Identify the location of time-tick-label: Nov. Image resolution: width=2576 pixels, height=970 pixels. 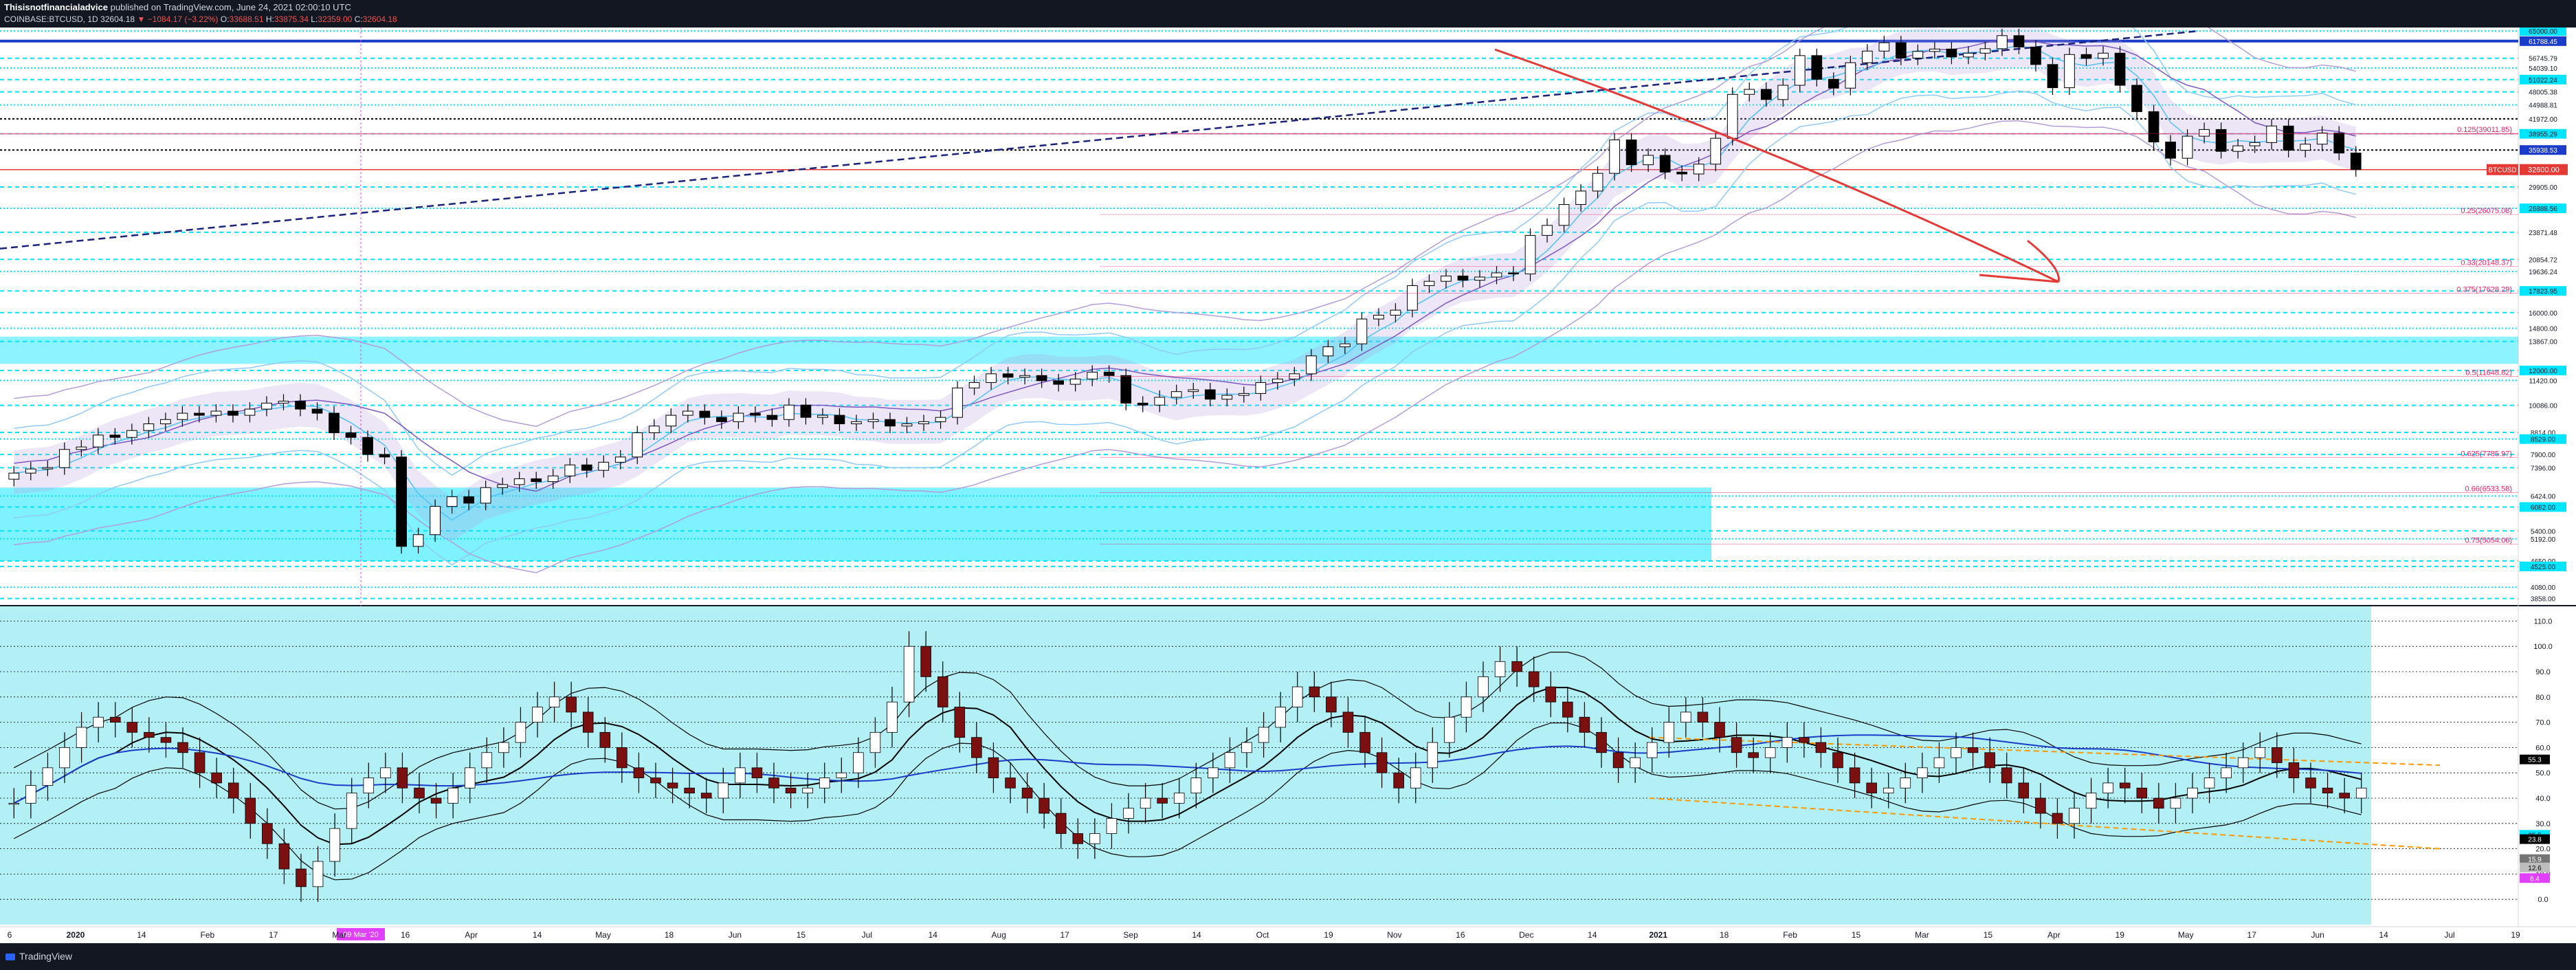
(1394, 935).